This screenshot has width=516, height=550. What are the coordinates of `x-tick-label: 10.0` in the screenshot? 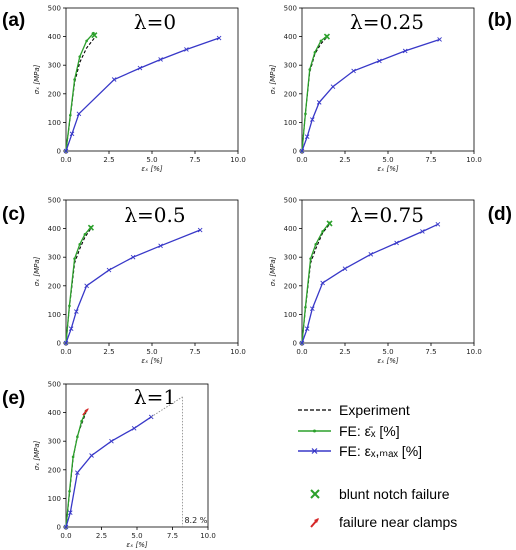 It's located at (238, 352).